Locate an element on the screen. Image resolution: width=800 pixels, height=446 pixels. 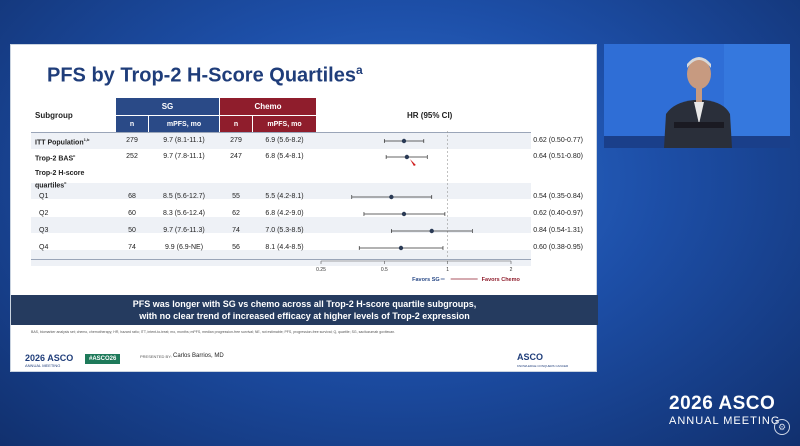
bas-sg-mpfs: 9.7 (7.8-11.1) is located at coordinates (184, 156).